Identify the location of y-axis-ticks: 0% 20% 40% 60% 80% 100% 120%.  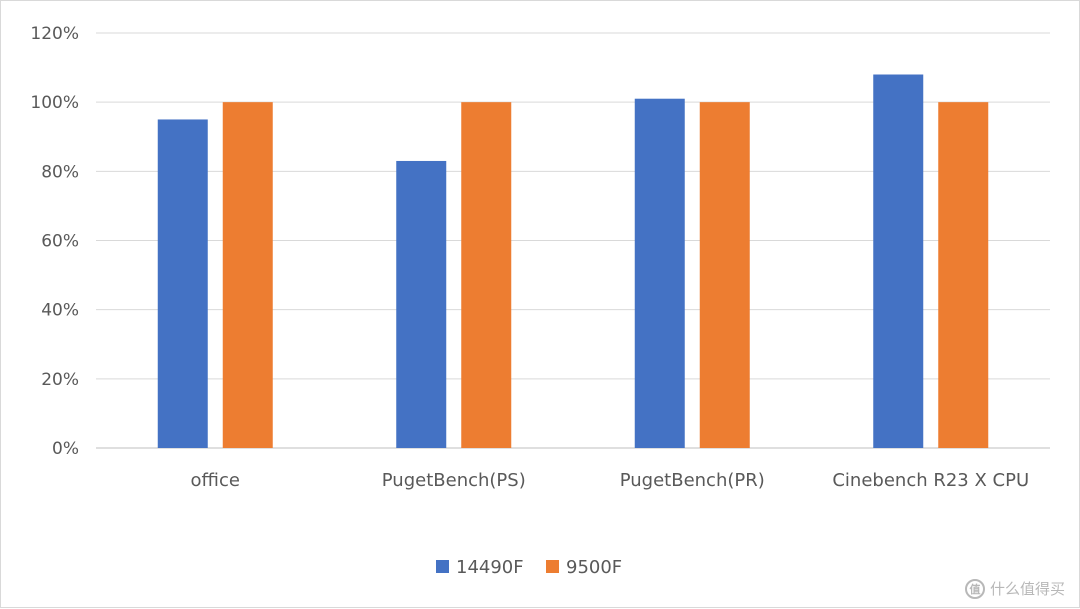
(54, 241).